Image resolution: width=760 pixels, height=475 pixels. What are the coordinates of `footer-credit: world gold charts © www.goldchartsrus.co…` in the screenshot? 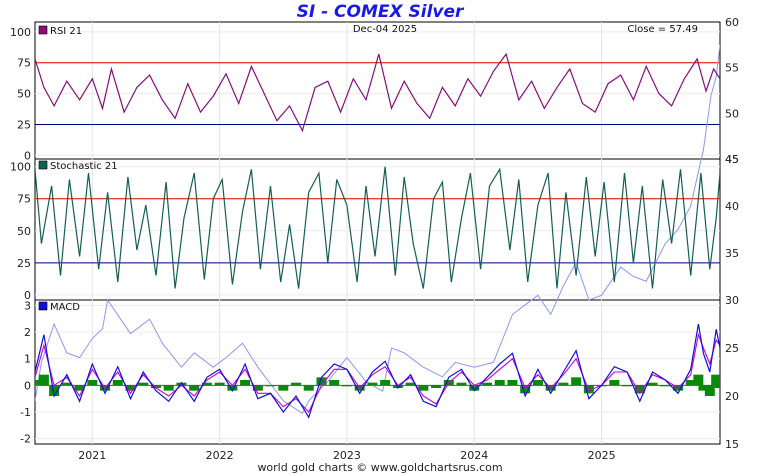 It's located at (380, 467).